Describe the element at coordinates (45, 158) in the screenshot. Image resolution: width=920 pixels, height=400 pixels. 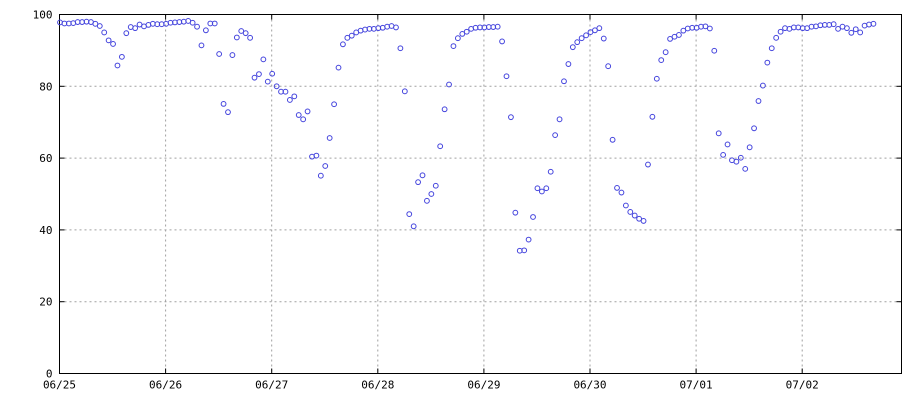
I see `y-tick-label: 60` at that location.